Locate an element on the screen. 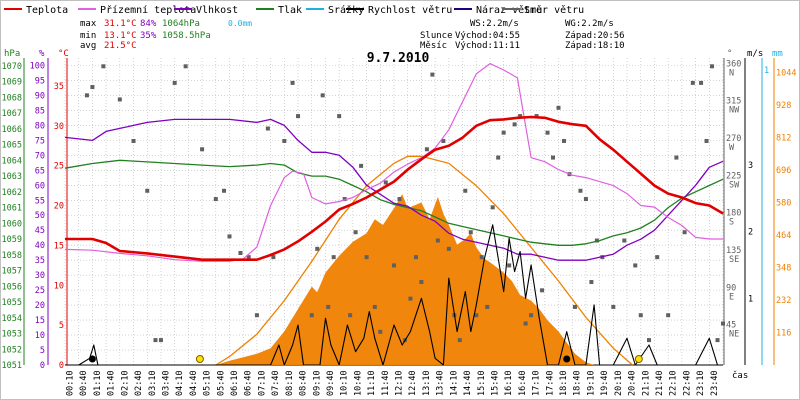 The width and height of the screenshot is (800, 400). y-tick-pct: 50 is located at coordinates (40, 216).